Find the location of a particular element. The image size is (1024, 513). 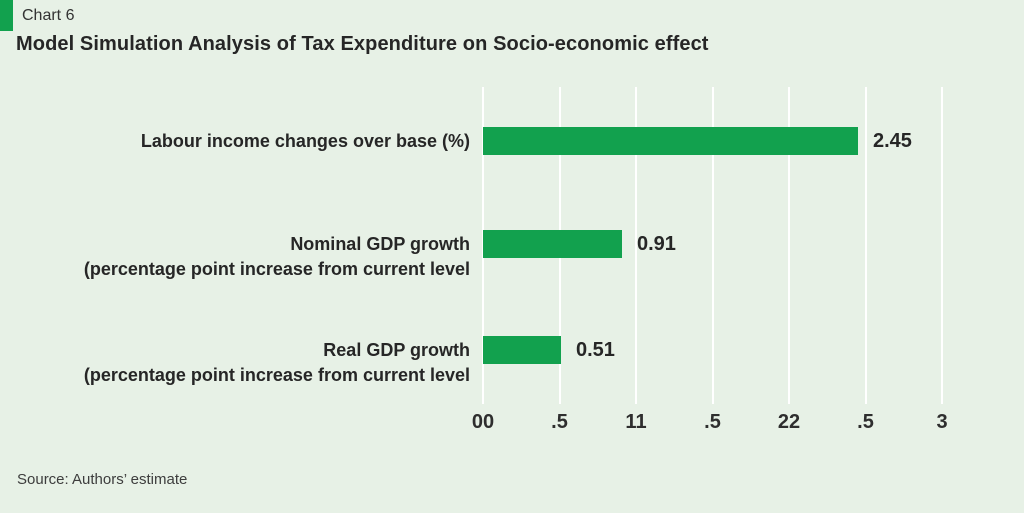

x-axis-tick-label: 22 is located at coordinates (789, 422).